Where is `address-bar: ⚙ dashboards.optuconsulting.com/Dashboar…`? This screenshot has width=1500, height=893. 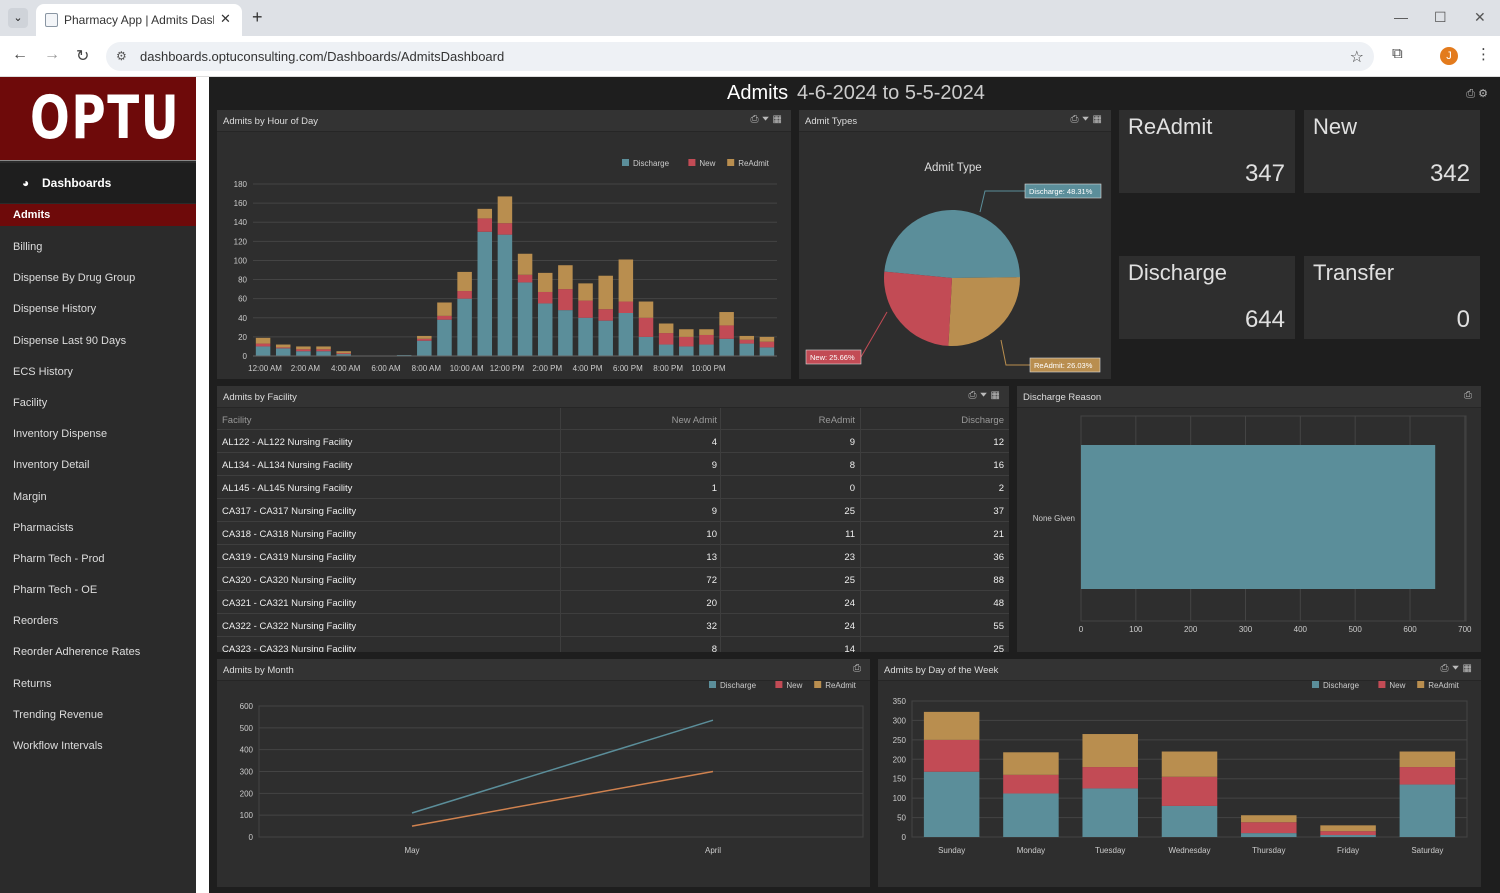 address-bar: ⚙ dashboards.optuconsulting.com/Dashboar… is located at coordinates (740, 56).